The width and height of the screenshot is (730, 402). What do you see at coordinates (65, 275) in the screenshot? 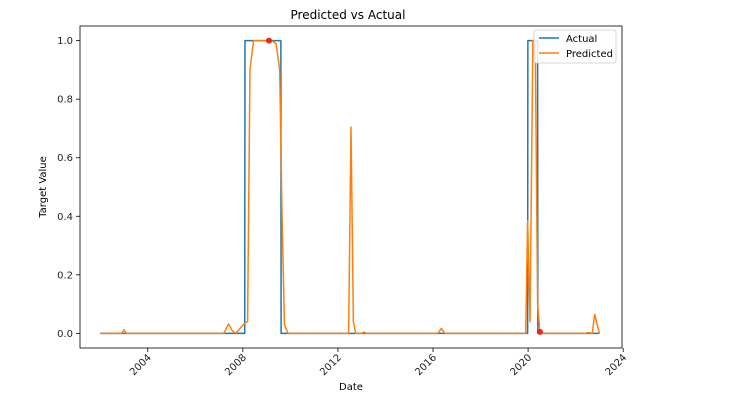
I see `y-tick-label: 0.2` at bounding box center [65, 275].